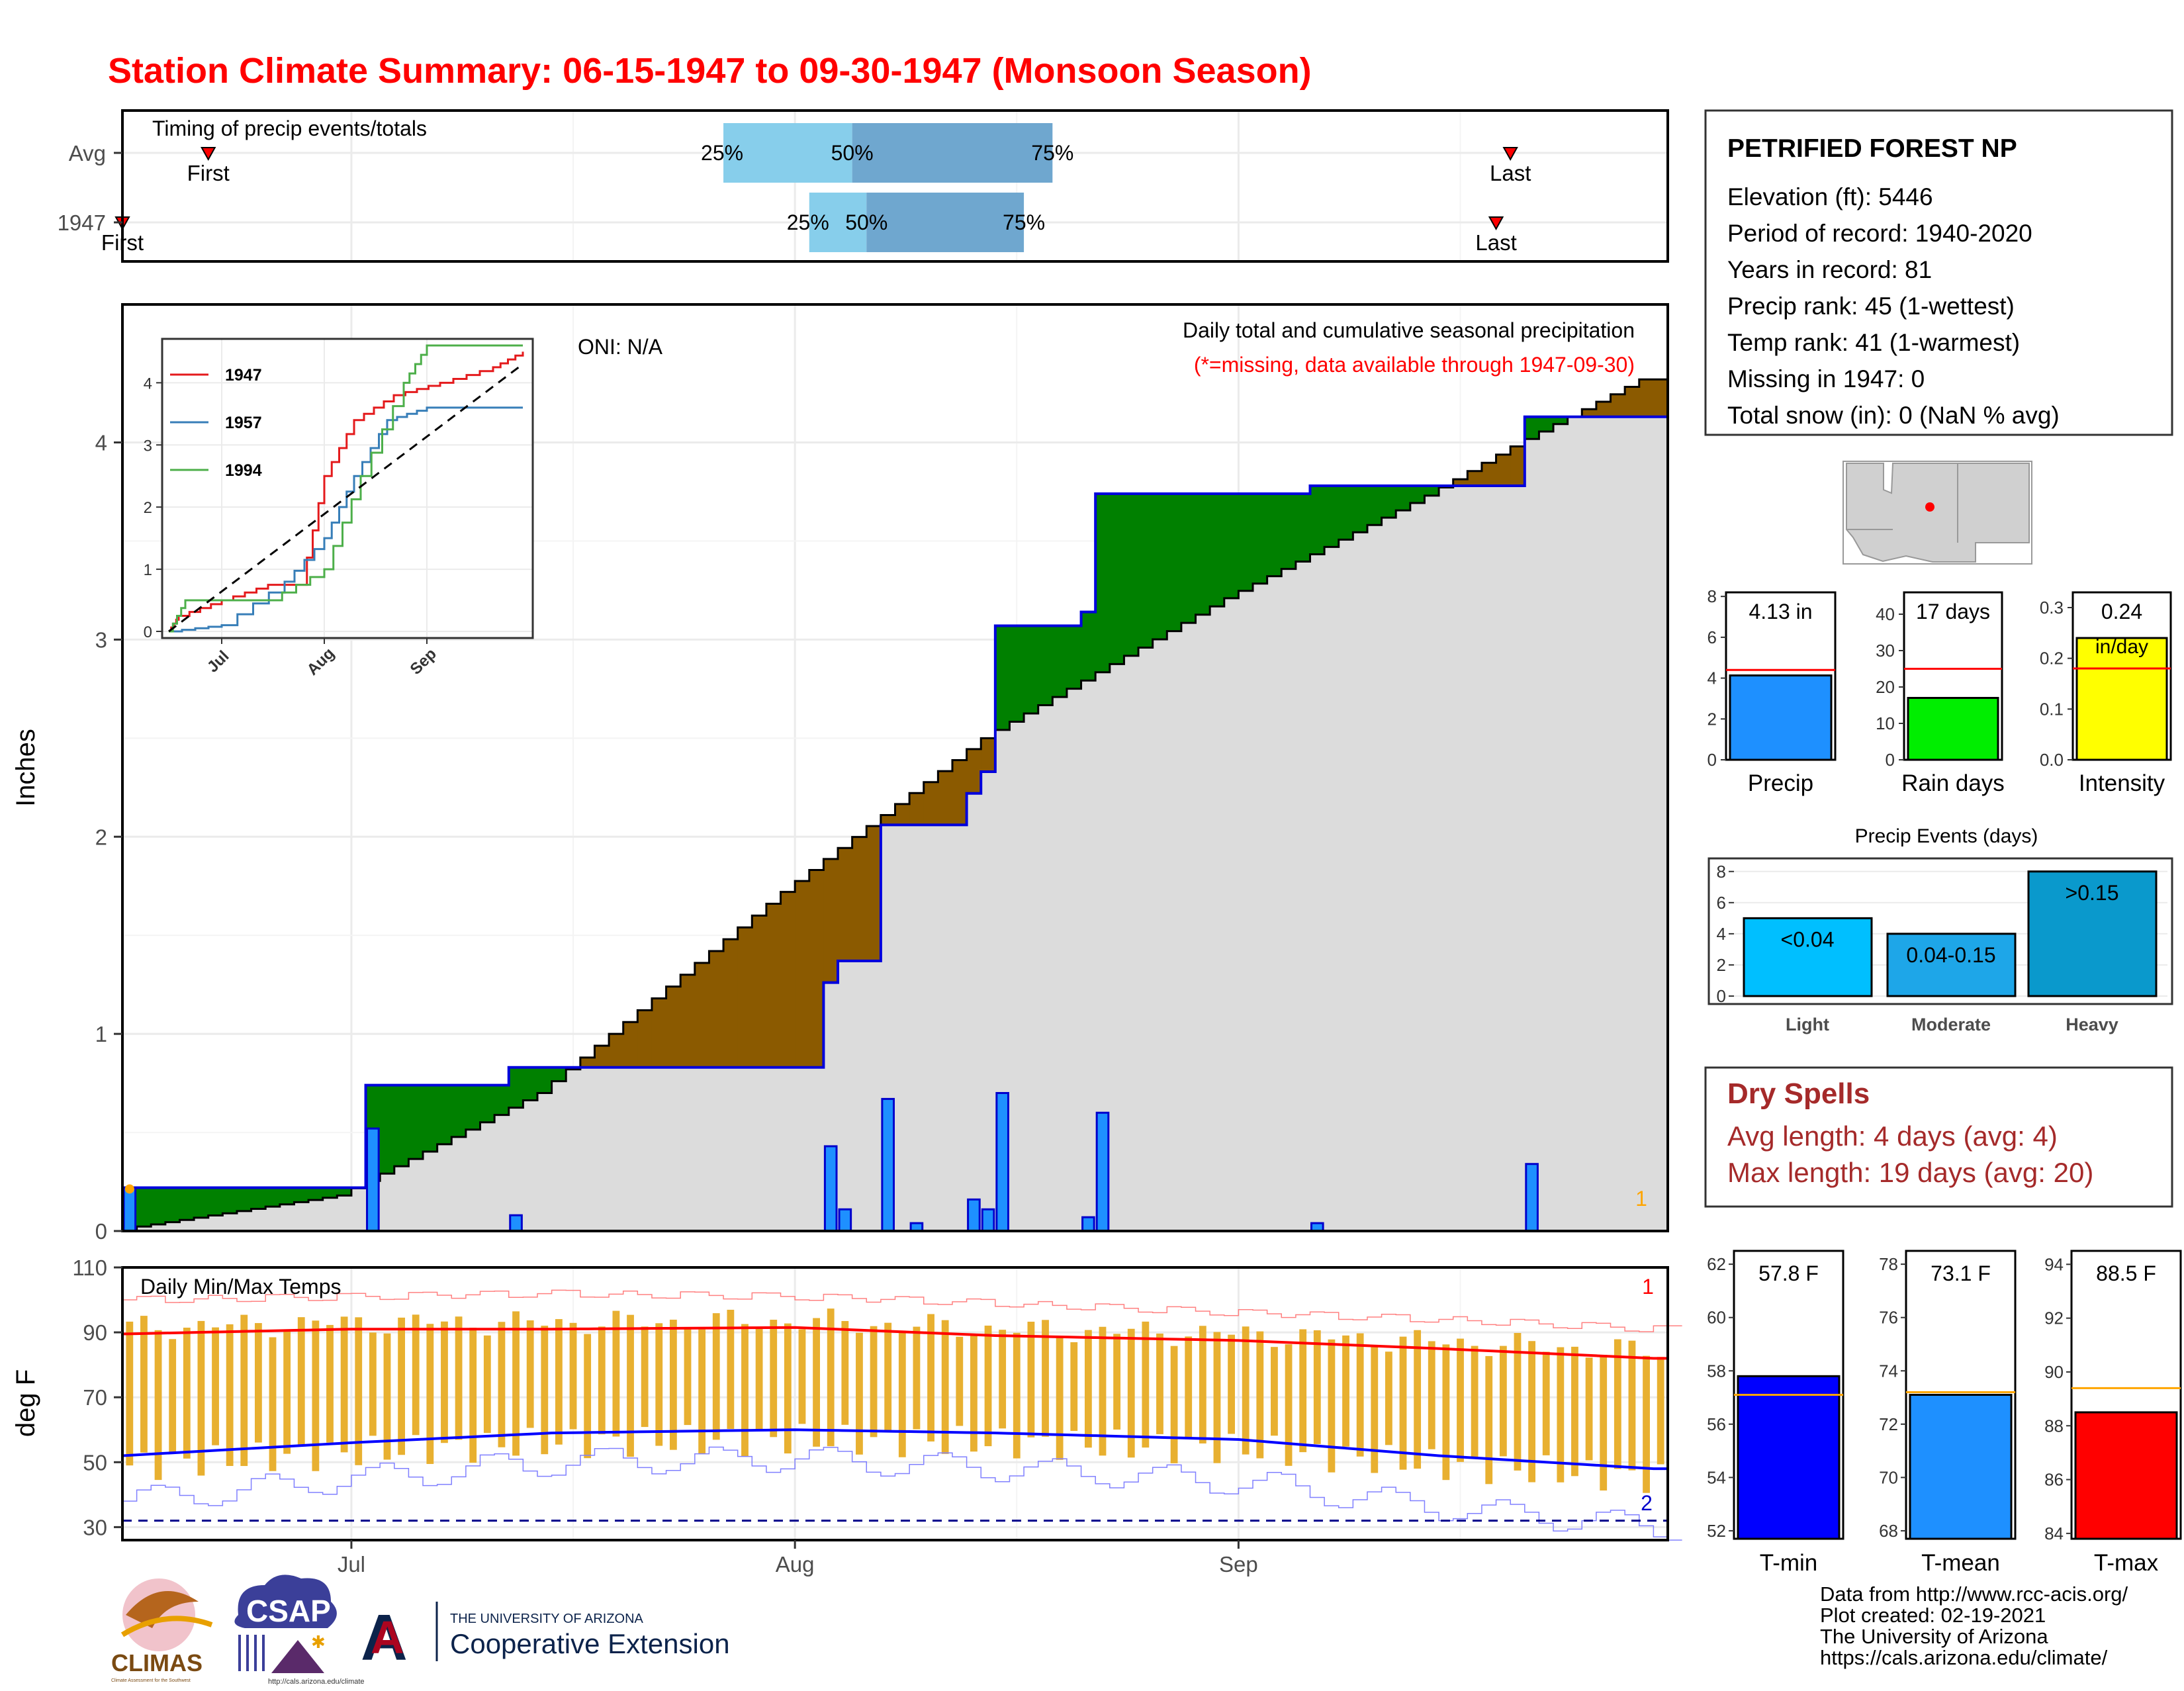 The width and height of the screenshot is (2184, 1691). Describe the element at coordinates (1974, 1658) in the screenshot. I see `footer-line-url: https://cals.arizona.edu/climate/` at that location.